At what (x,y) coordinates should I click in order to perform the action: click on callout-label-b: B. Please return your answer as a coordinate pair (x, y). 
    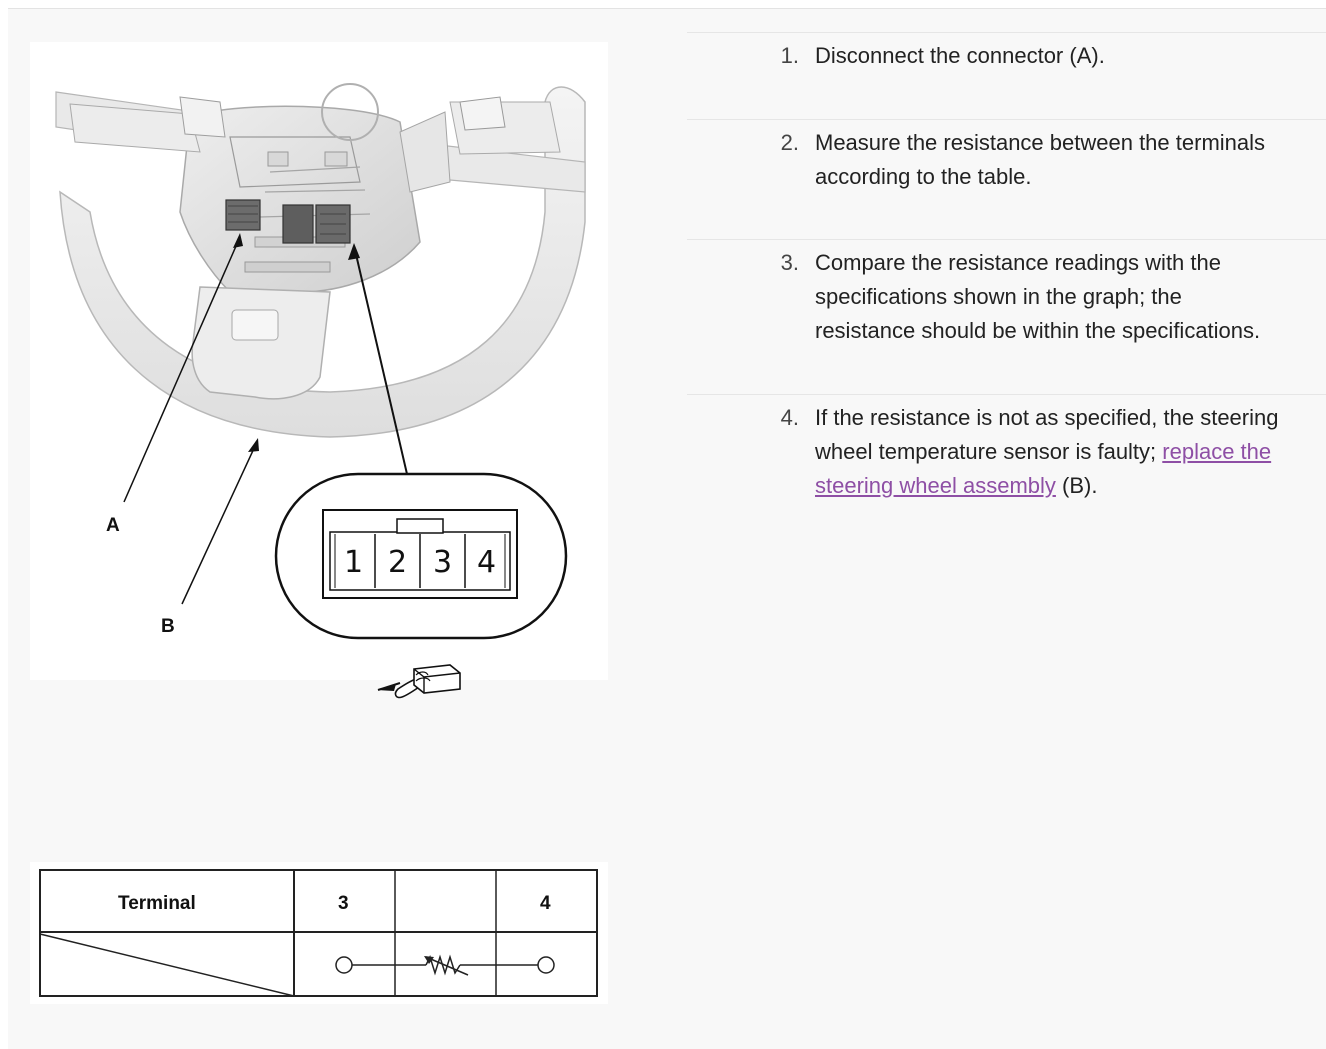
    Looking at the image, I should click on (168, 626).